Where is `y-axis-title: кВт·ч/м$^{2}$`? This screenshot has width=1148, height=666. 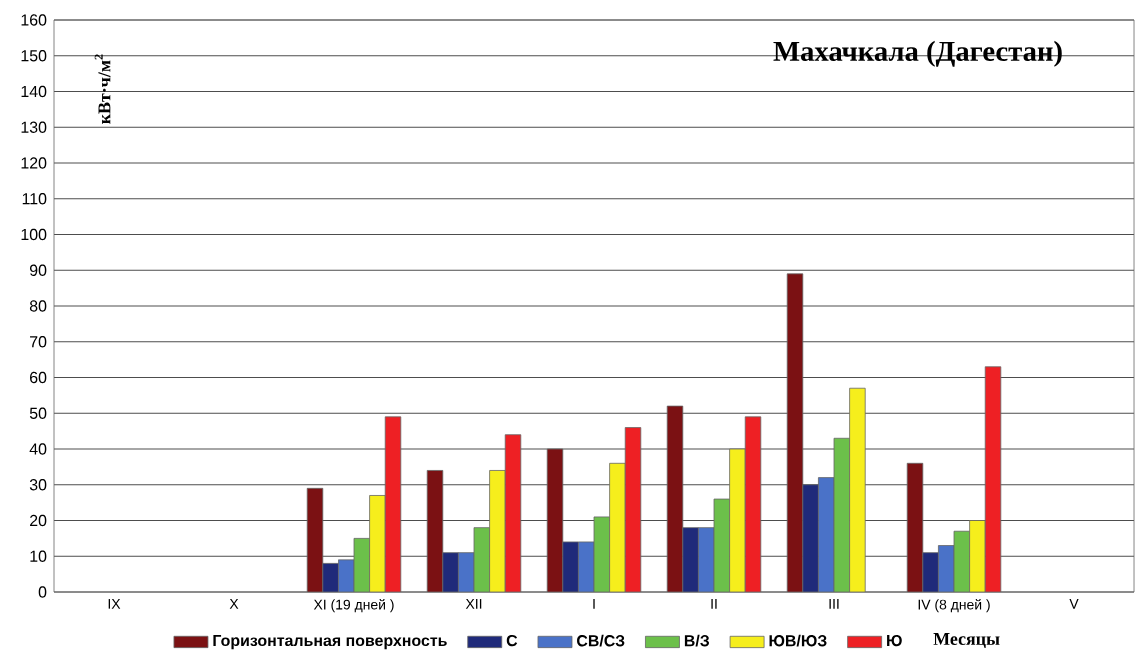 y-axis-title: кВт·ч/м$^{2}$ is located at coordinates (102, 89).